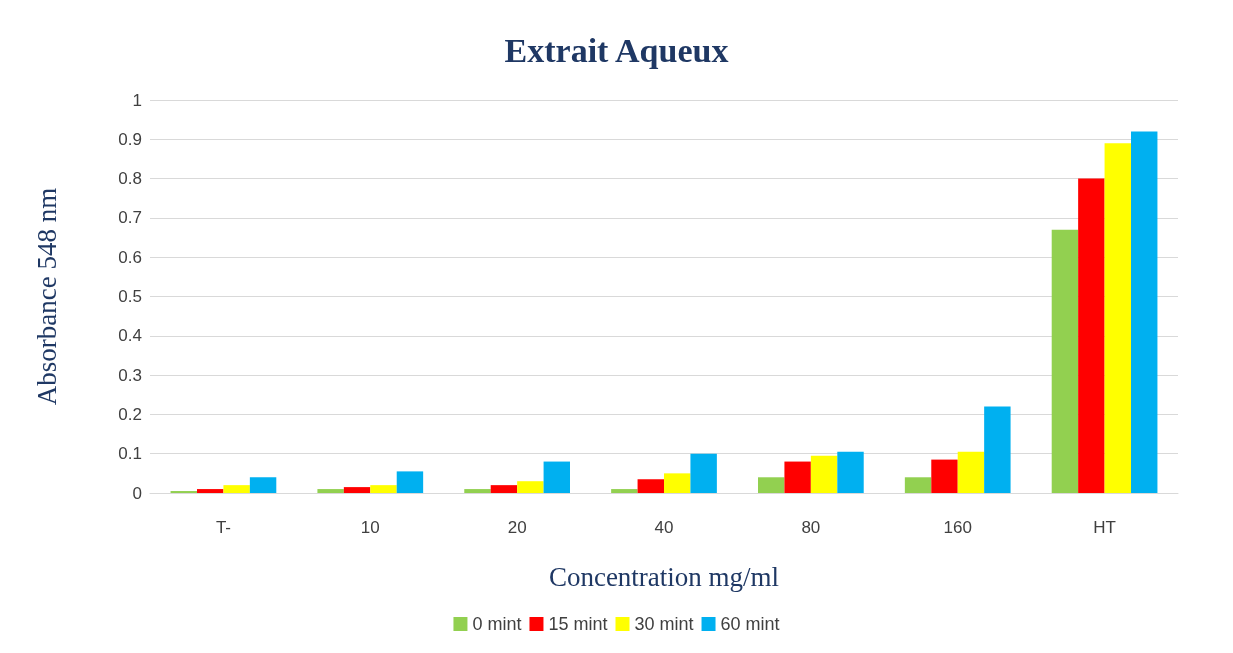  I want to click on y-tick-label: 0, so click(137, 493).